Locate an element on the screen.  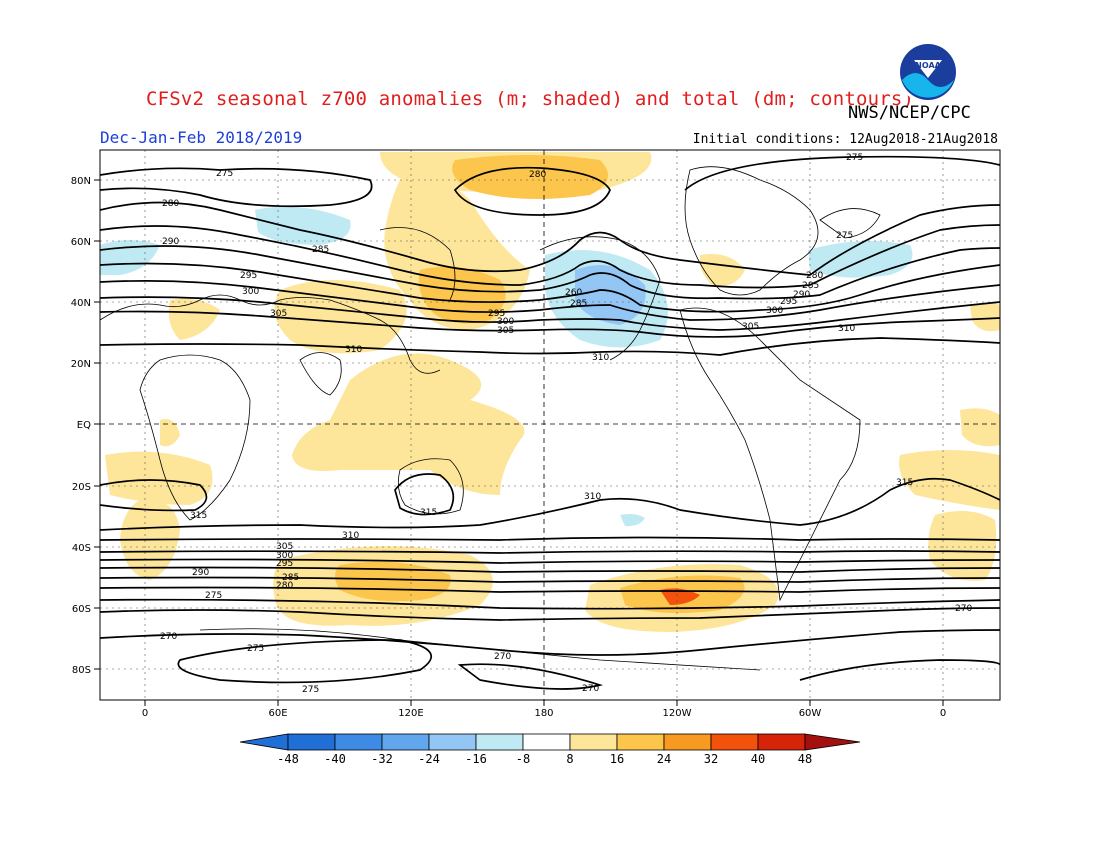
colorbar-tick: -48 is located at coordinates (288, 759).